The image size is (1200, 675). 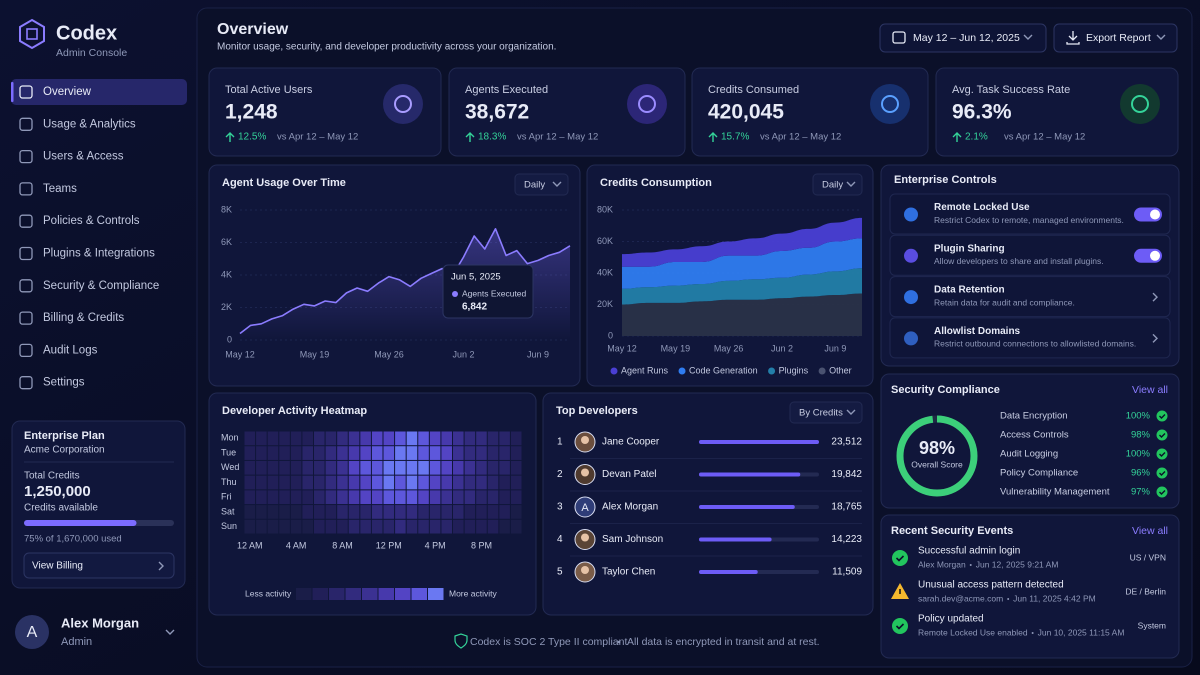 What do you see at coordinates (315, 354) in the screenshot?
I see `x-tick-label: May 19` at bounding box center [315, 354].